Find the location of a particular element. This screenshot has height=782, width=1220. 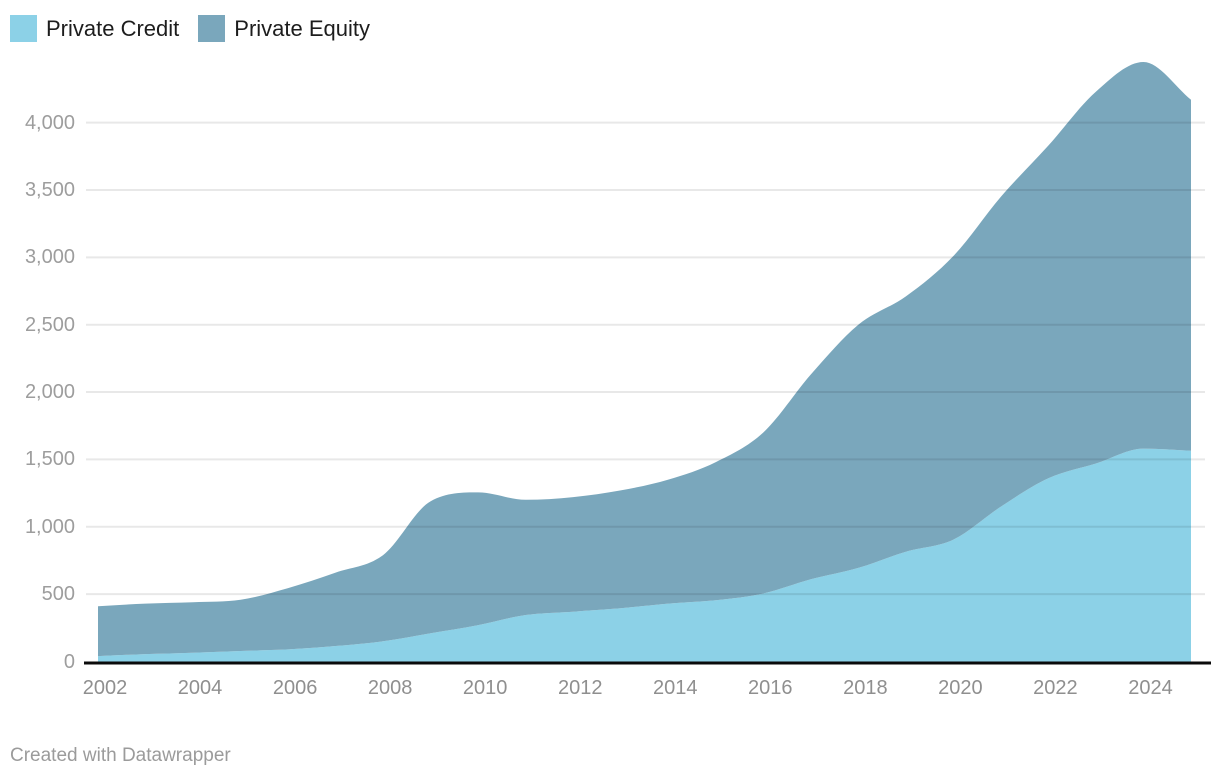

x-tick-label-2006: 2006 is located at coordinates (295, 688).